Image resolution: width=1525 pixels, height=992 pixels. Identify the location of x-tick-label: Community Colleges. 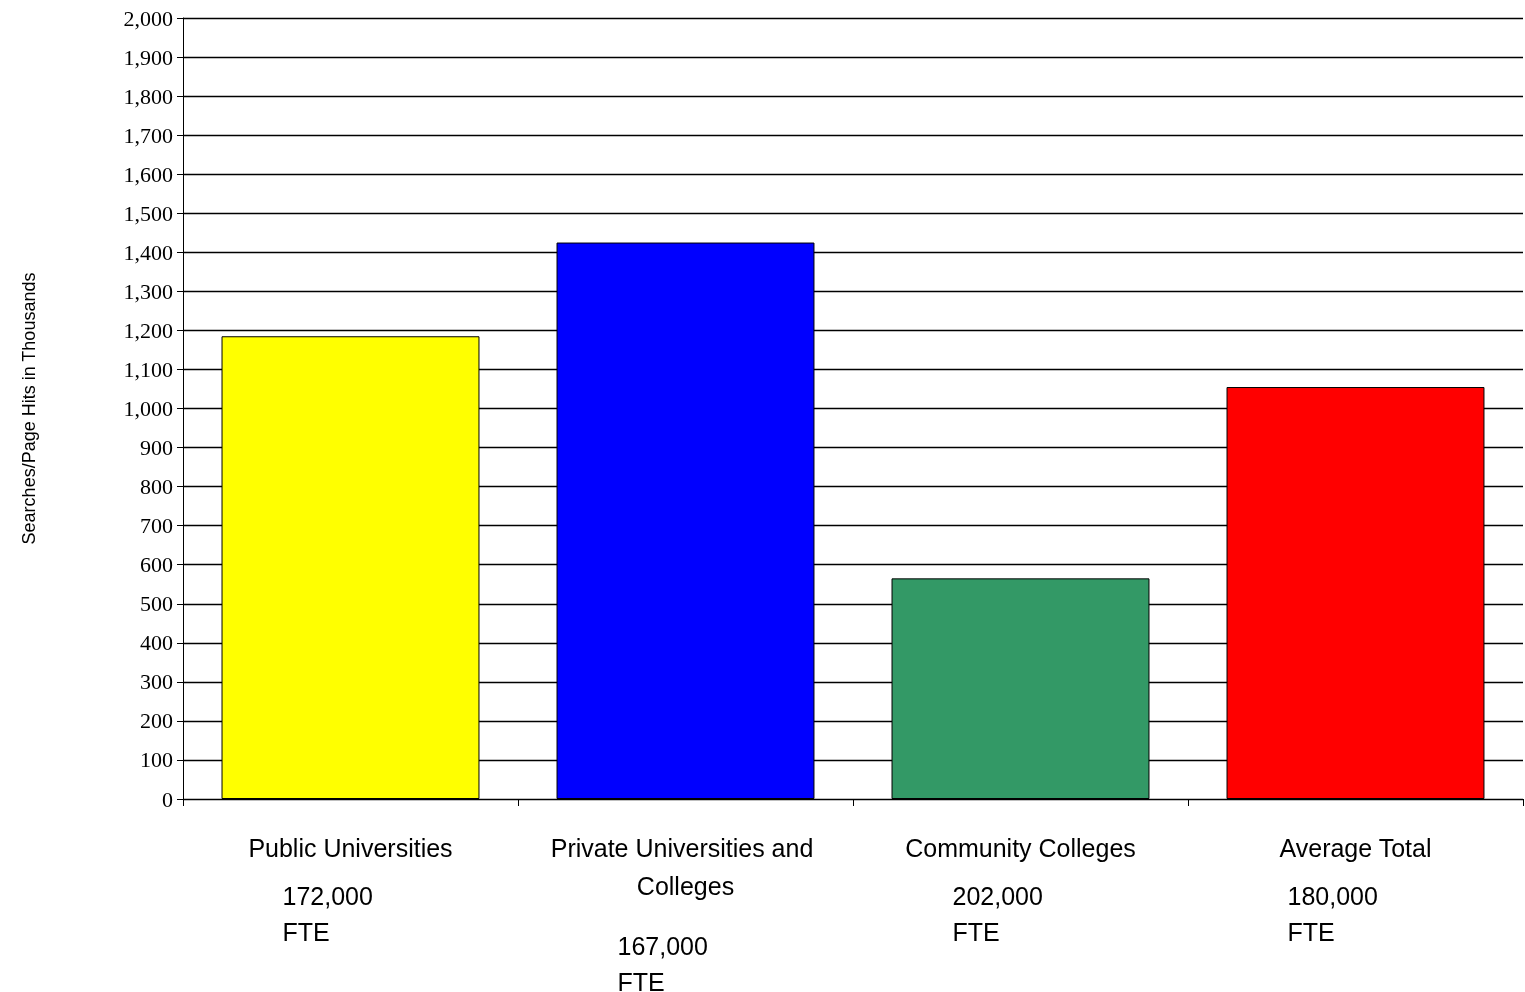
(1020, 848).